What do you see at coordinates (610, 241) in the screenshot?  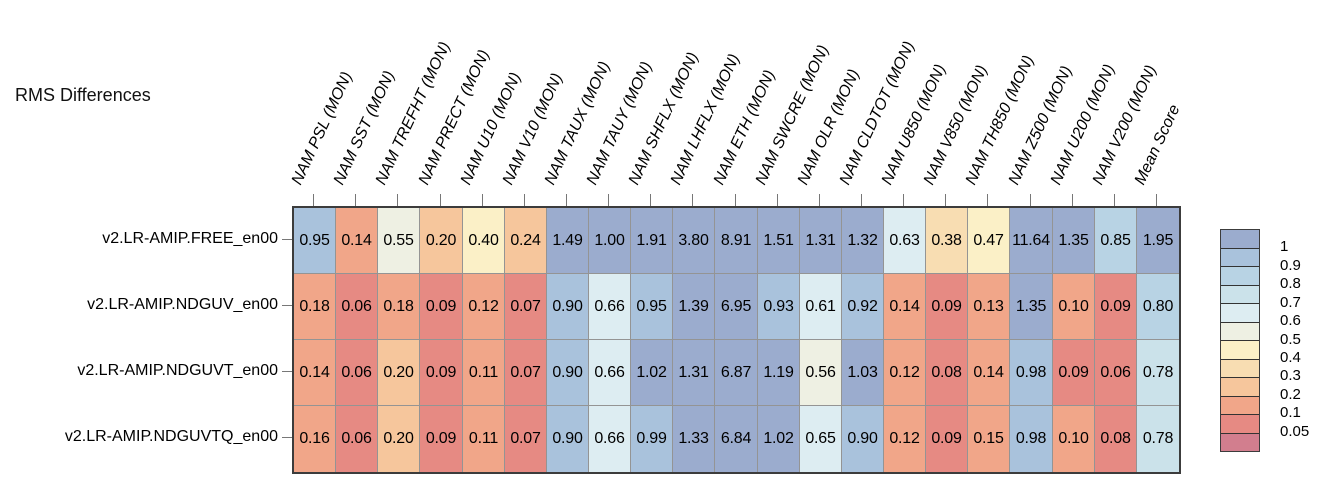 I see `heatmap-cell: 1.00` at bounding box center [610, 241].